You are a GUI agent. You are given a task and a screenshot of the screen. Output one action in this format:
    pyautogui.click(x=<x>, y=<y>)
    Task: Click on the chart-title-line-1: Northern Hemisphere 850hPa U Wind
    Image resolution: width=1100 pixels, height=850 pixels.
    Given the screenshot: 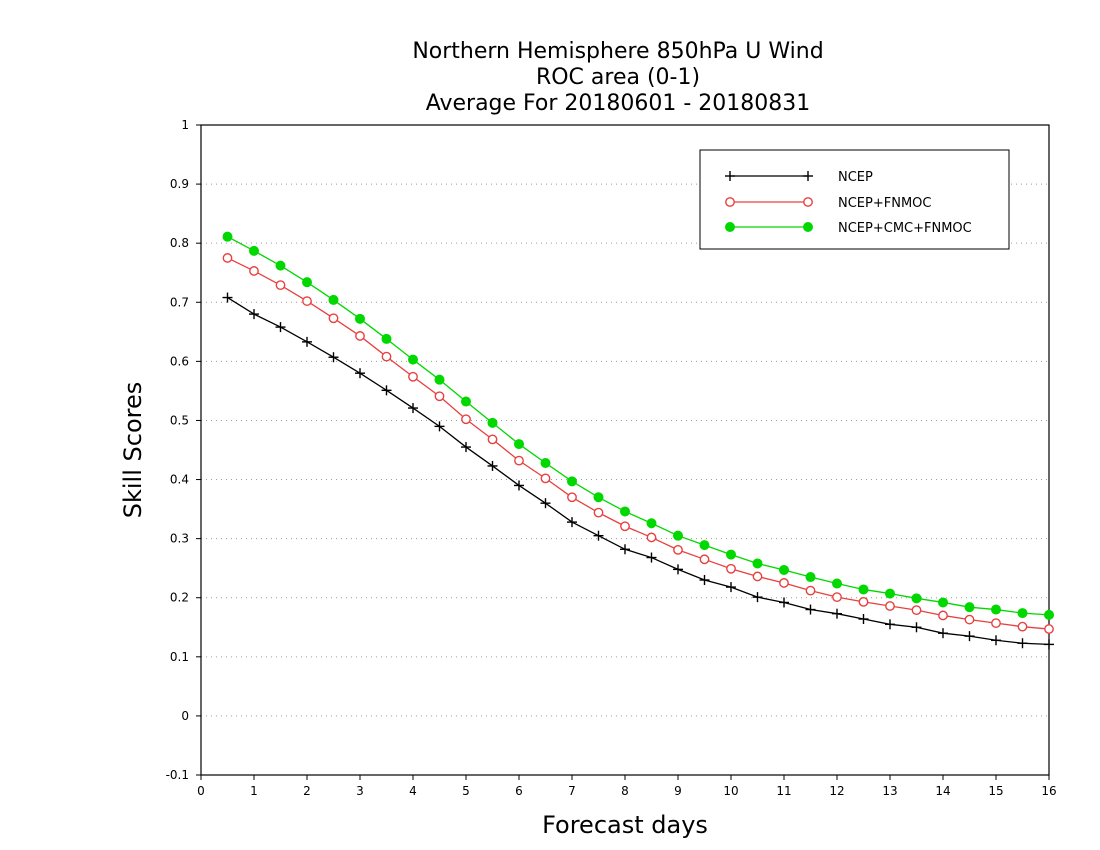 What is the action you would take?
    pyautogui.click(x=617, y=51)
    